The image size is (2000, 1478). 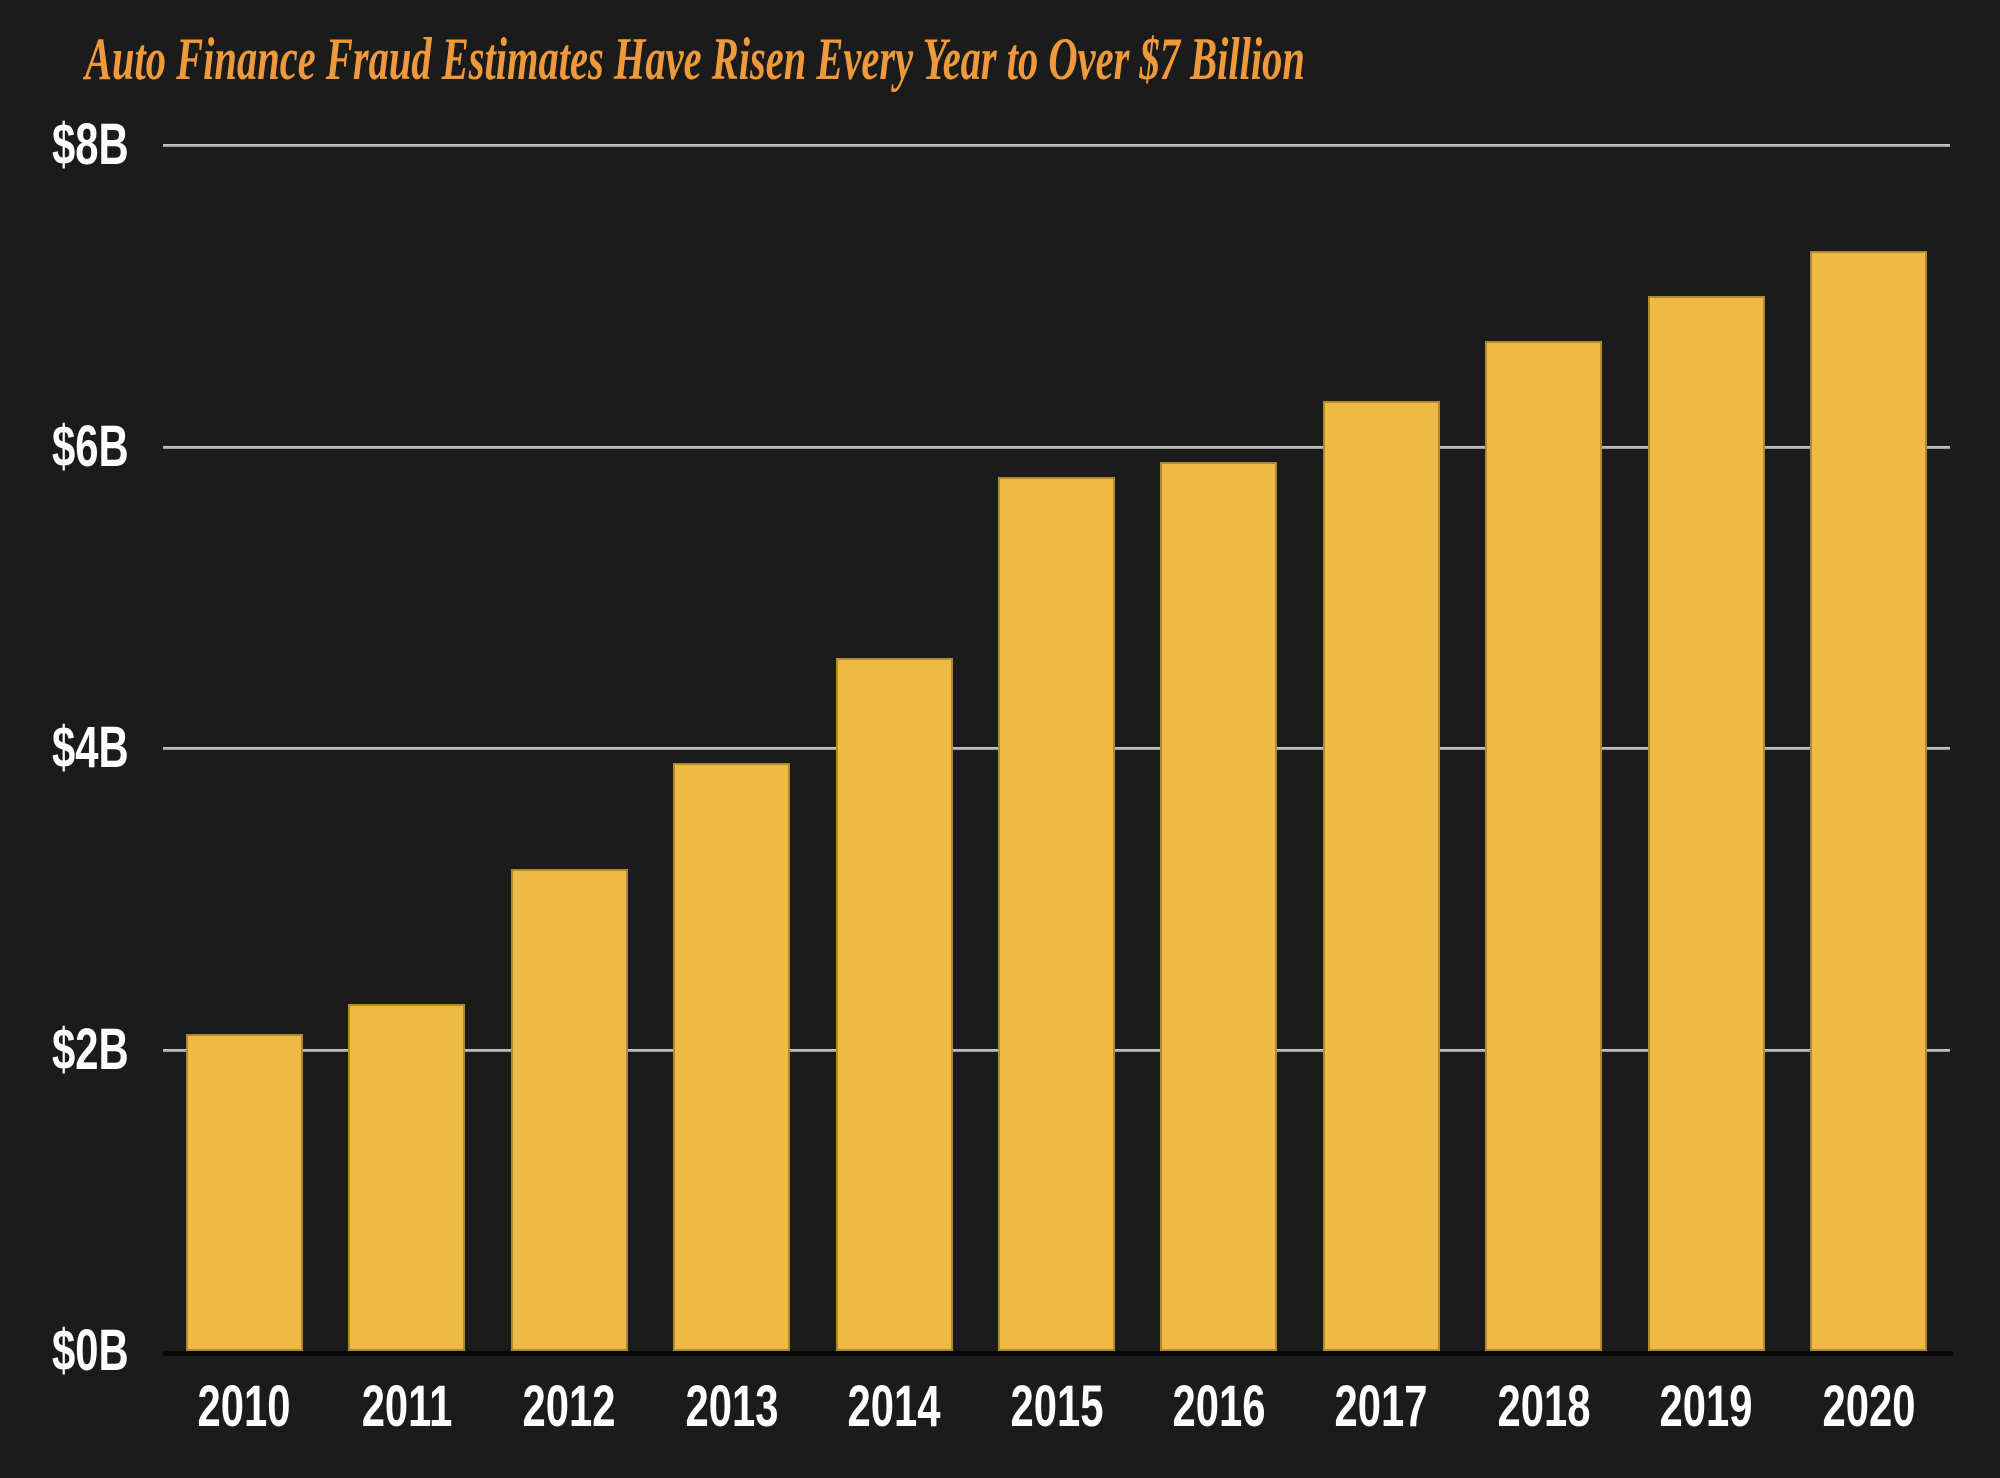 I want to click on x-axis-tick-2013: 2013, so click(x=732, y=1406).